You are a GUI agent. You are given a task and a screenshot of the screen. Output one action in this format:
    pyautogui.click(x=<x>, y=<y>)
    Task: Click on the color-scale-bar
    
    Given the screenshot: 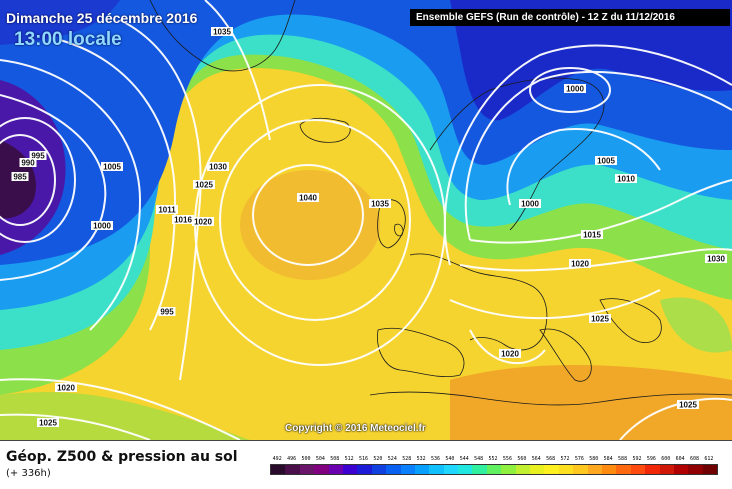 What is the action you would take?
    pyautogui.click(x=494, y=469)
    